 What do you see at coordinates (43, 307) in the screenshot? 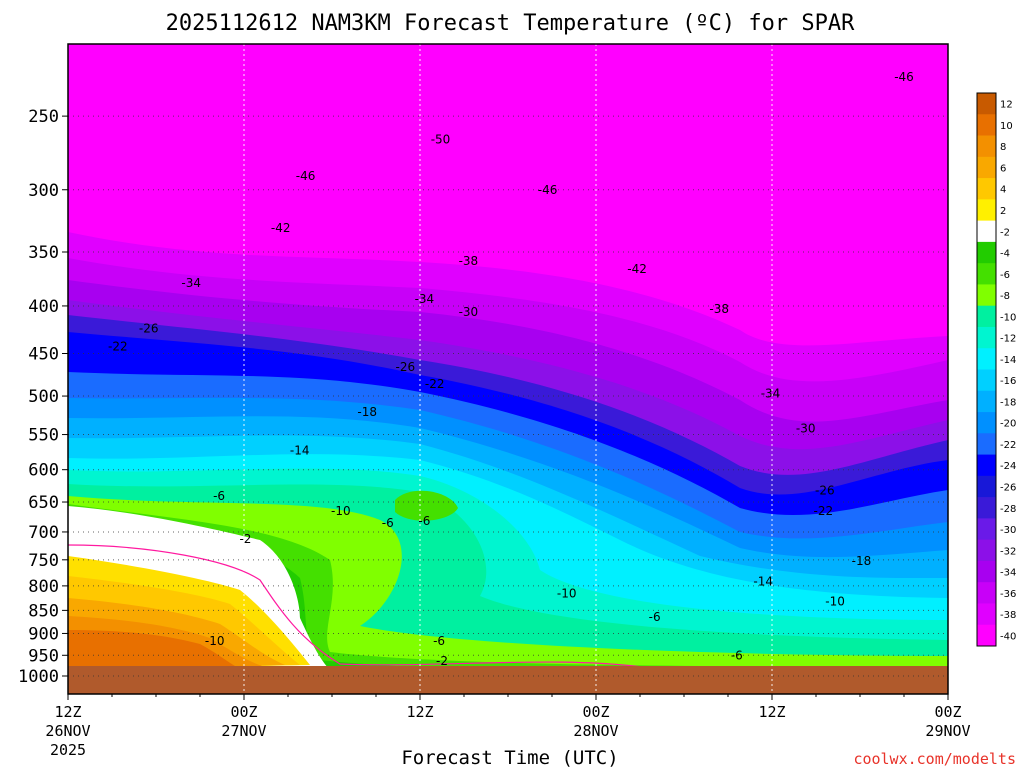
I see `y-tick-label: 400` at bounding box center [43, 307].